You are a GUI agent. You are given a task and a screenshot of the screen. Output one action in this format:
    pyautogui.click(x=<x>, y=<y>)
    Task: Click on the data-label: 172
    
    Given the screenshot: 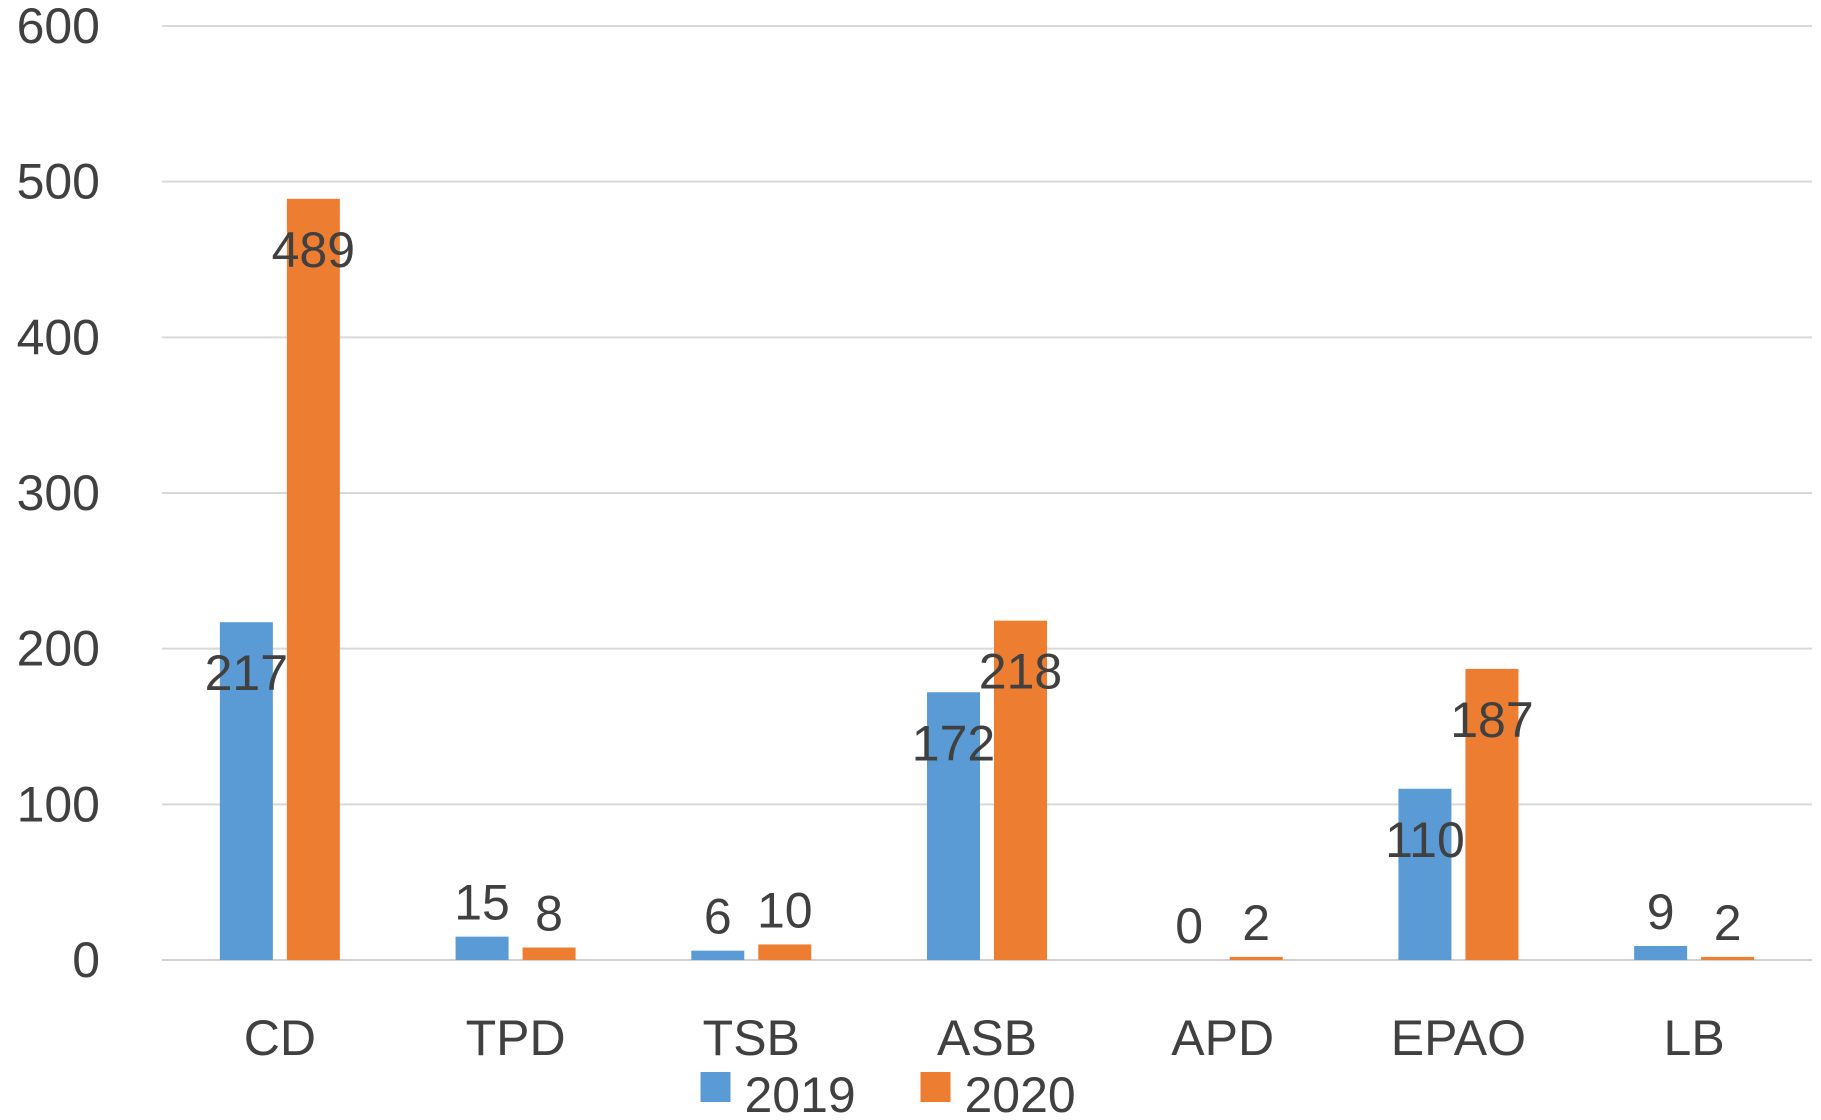 What is the action you would take?
    pyautogui.click(x=953, y=743)
    